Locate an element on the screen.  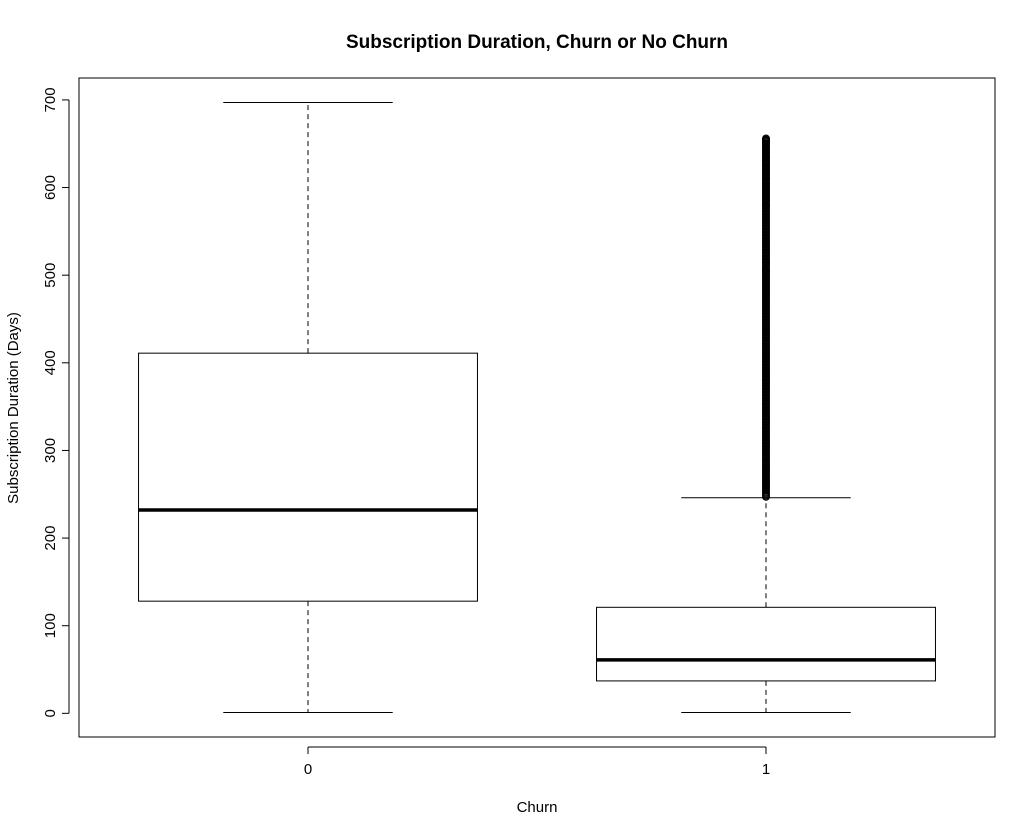
y-tick-label: 600 is located at coordinates (50, 187).